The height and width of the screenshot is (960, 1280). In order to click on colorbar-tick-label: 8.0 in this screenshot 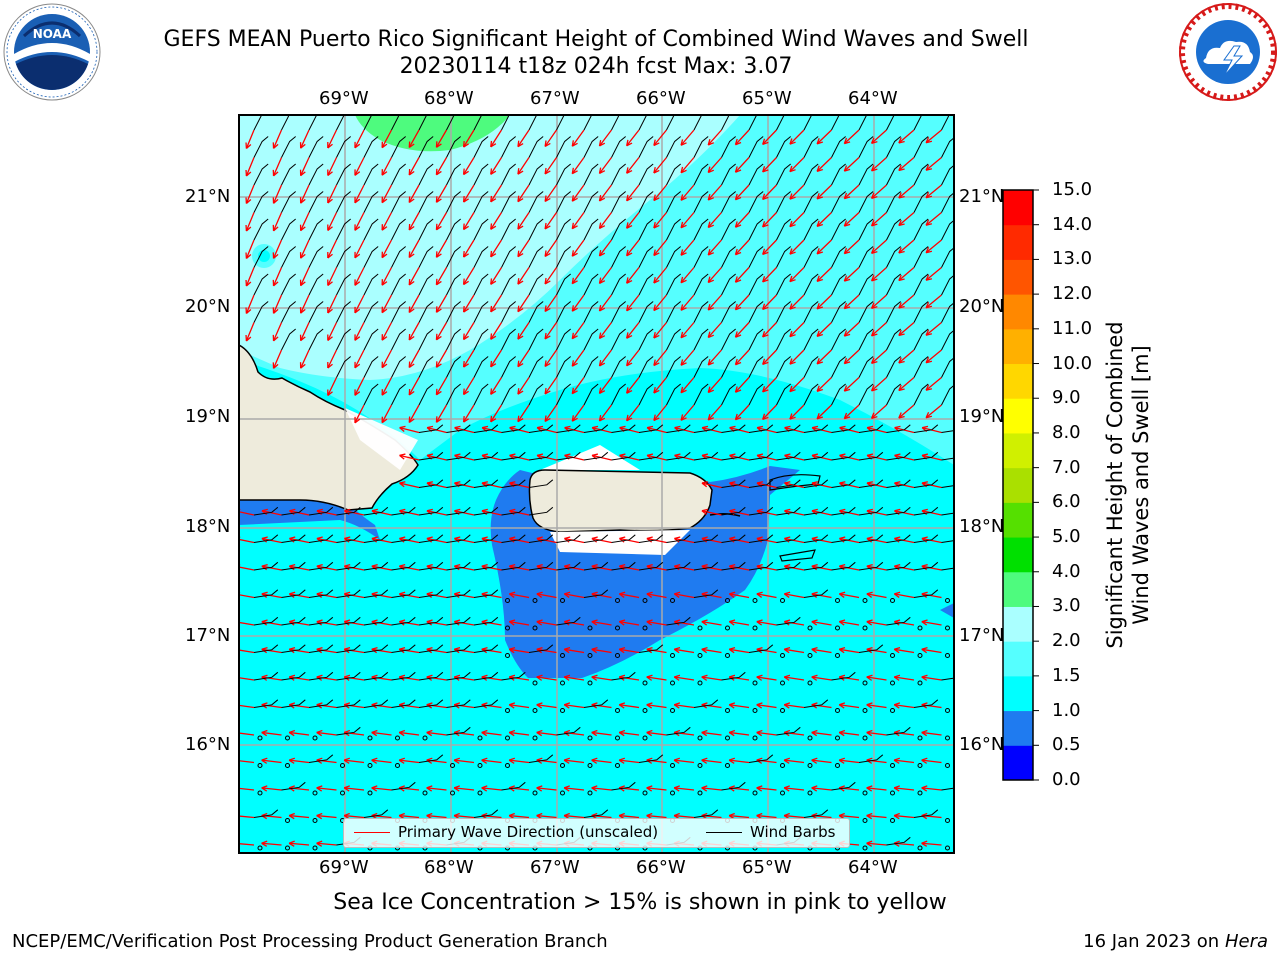, I will do `click(1066, 432)`.